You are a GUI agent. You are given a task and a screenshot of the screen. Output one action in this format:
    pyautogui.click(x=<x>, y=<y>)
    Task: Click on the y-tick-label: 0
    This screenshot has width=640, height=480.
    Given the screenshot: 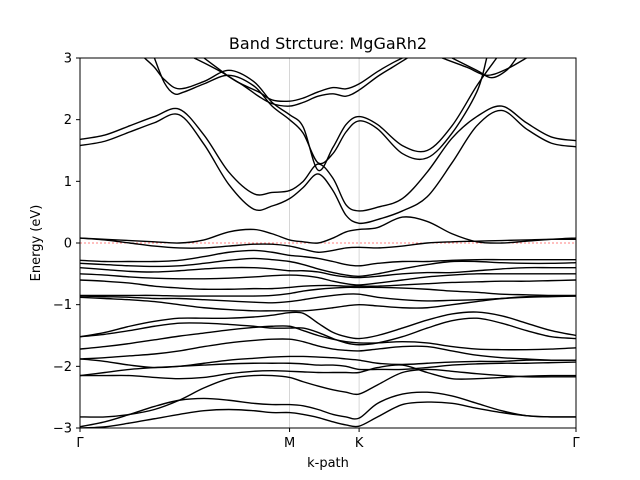 What is the action you would take?
    pyautogui.click(x=68, y=244)
    